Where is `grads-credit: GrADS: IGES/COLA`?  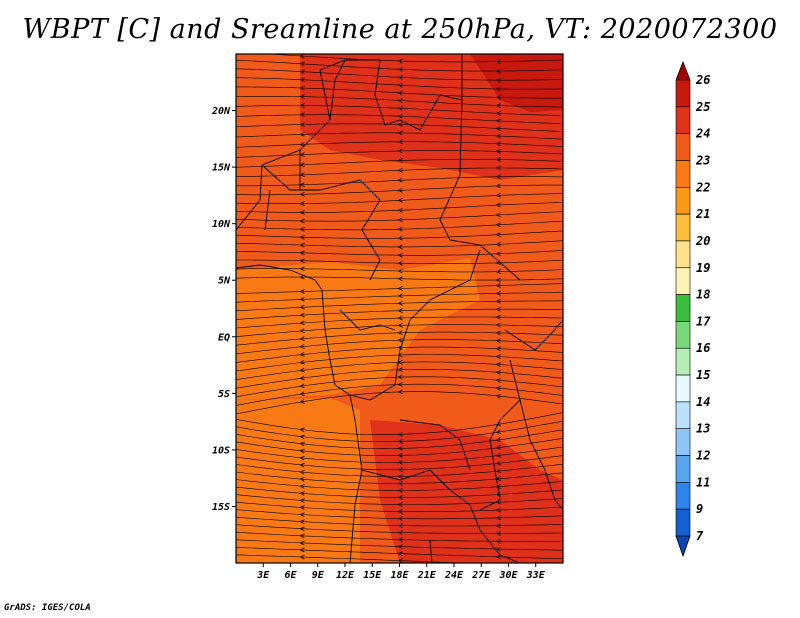 grads-credit: GrADS: IGES/COLA is located at coordinates (47, 608).